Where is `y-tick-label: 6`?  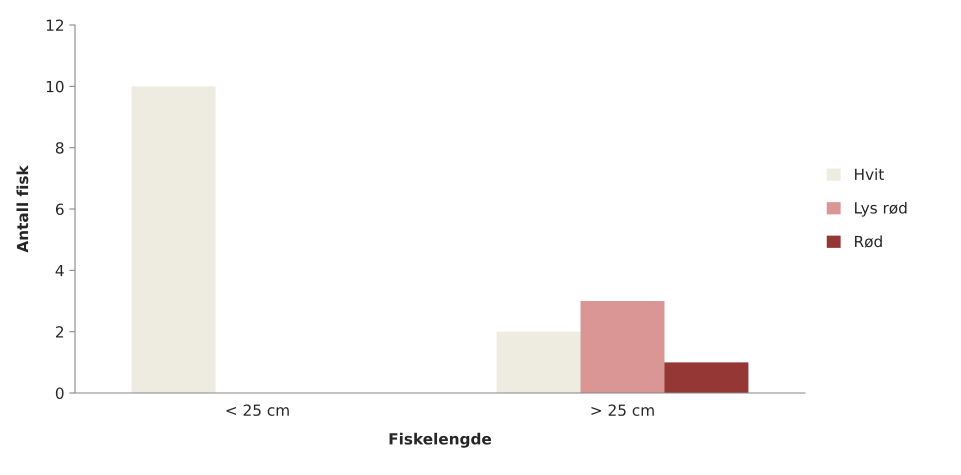 y-tick-label: 6 is located at coordinates (60, 209).